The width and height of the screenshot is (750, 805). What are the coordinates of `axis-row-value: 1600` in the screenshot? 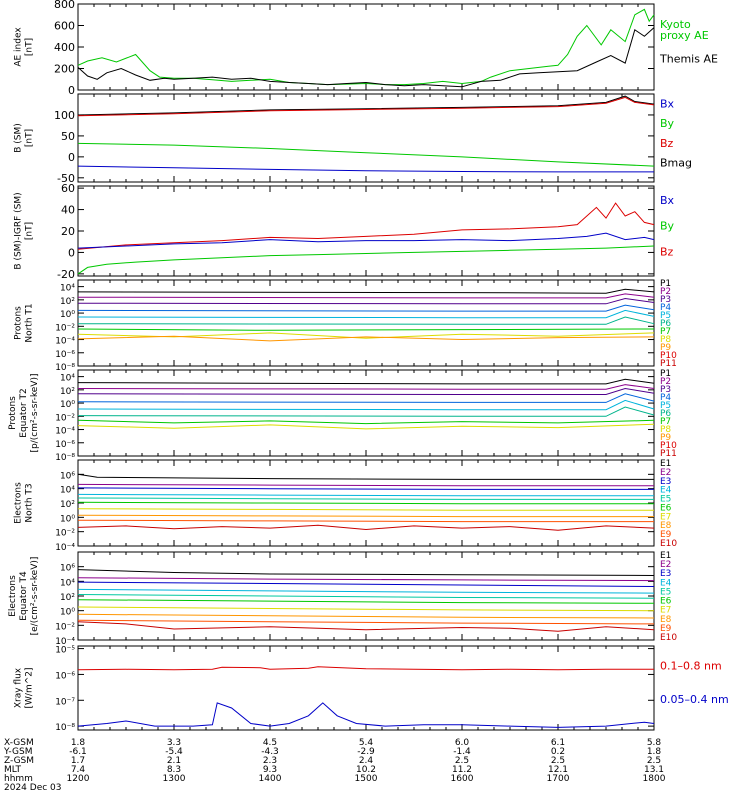 It's located at (462, 779).